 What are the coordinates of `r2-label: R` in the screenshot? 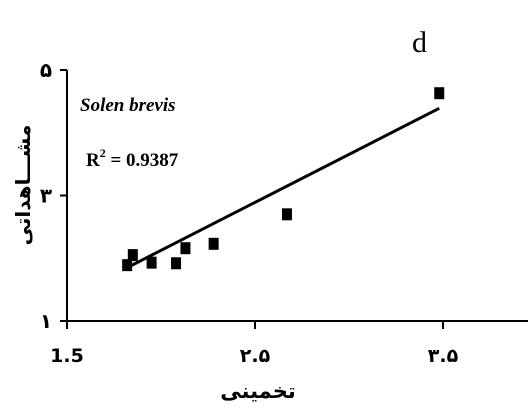 It's located at (93, 160).